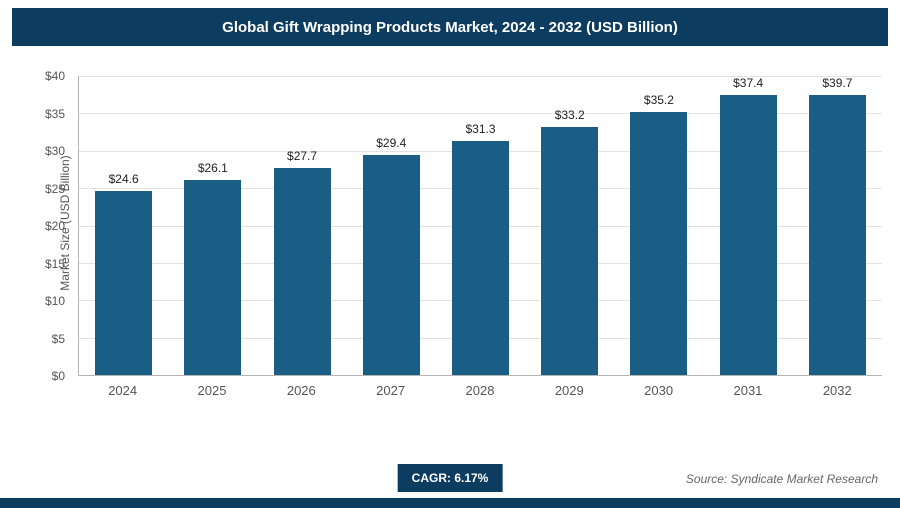  Describe the element at coordinates (781, 479) in the screenshot. I see `source-attribution: Source: Syndicate Market Research` at that location.